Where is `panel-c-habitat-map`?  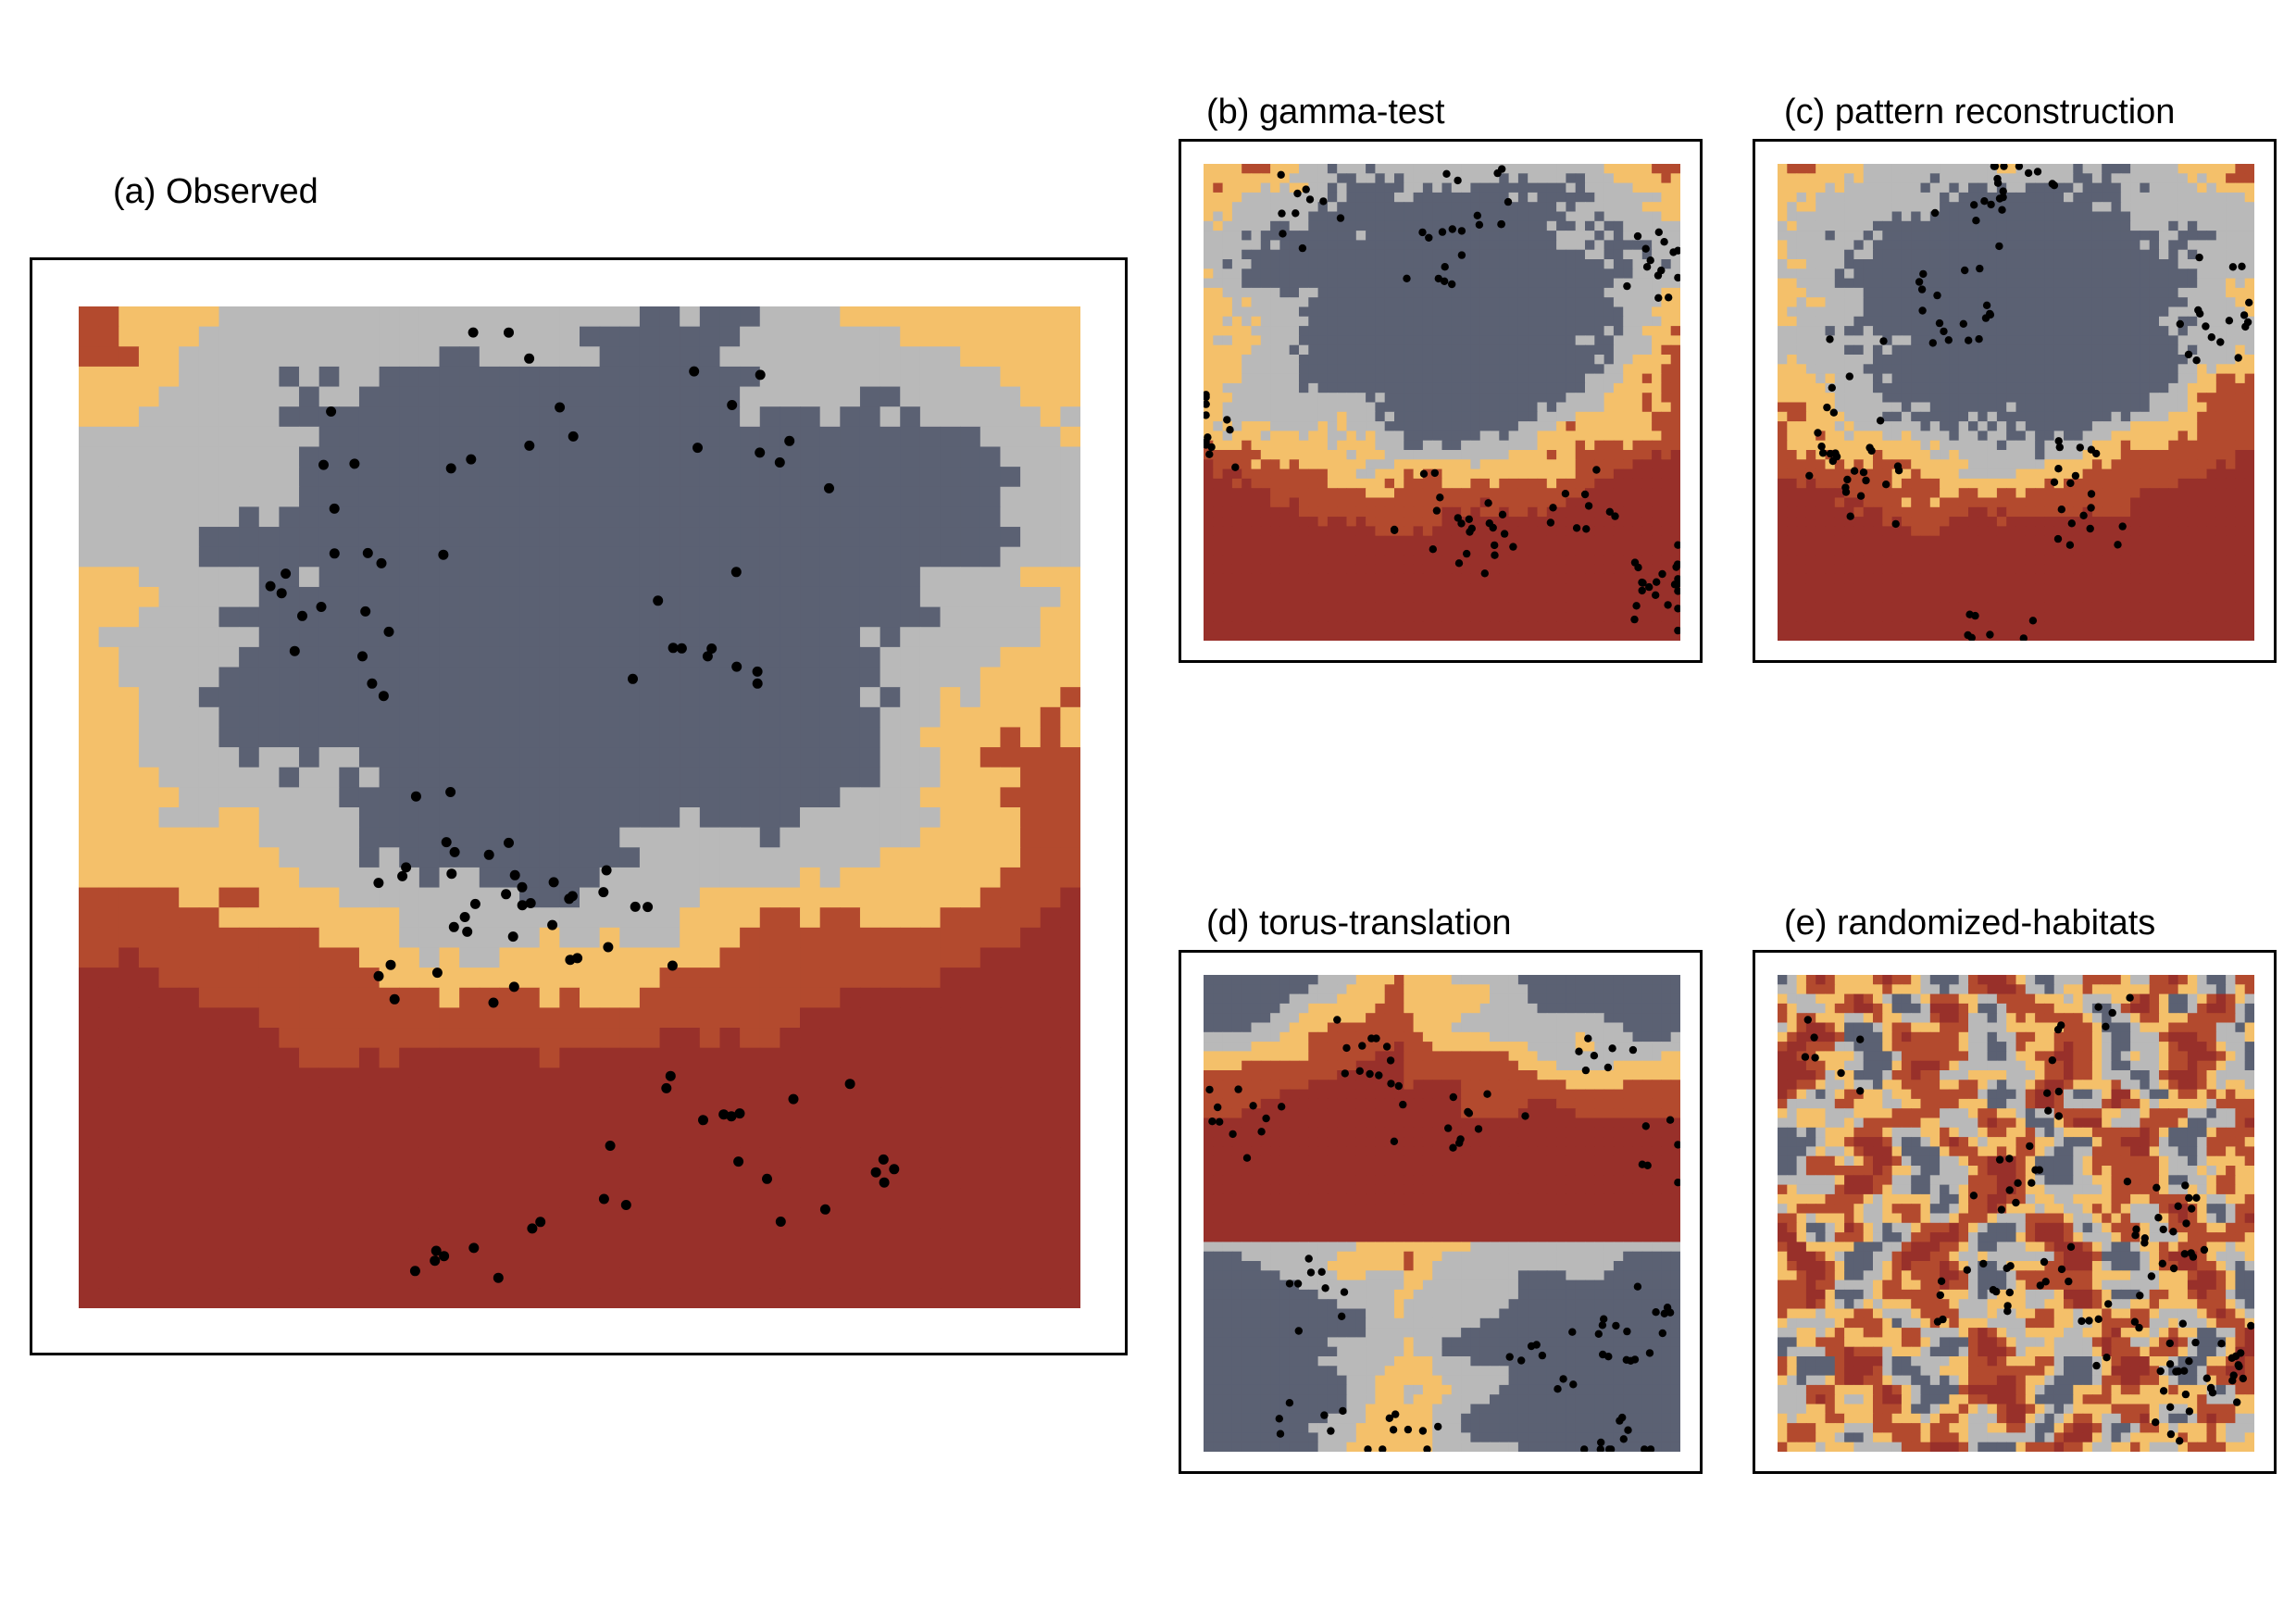
panel-c-habitat-map is located at coordinates (2016, 402).